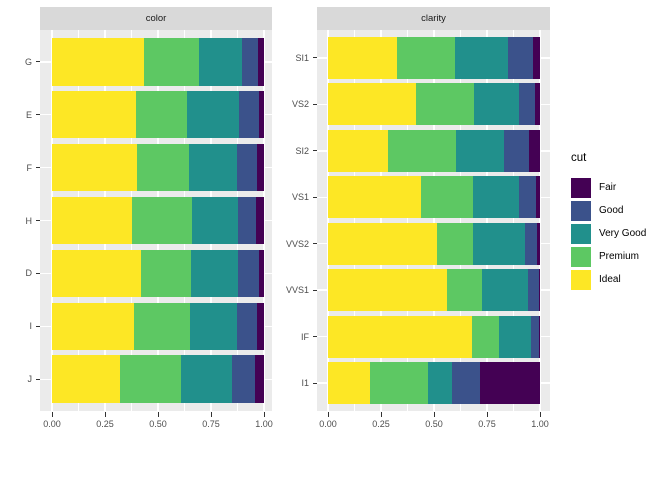 This screenshot has height=480, width=672. I want to click on bar-VVS2, so click(434, 243).